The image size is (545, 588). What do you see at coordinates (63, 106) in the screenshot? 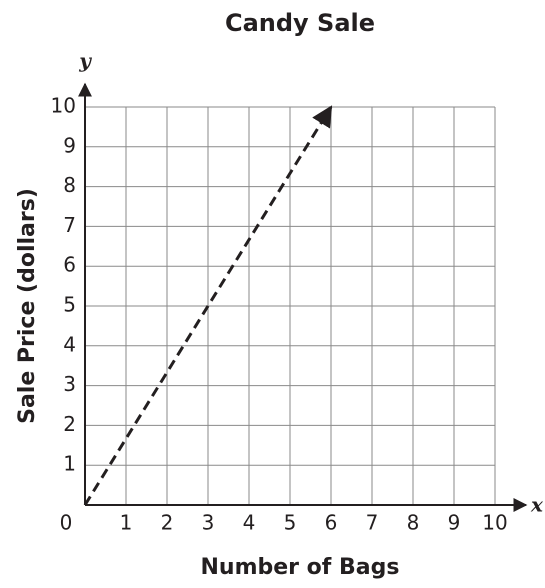
I see `y-tick-label: 10` at bounding box center [63, 106].